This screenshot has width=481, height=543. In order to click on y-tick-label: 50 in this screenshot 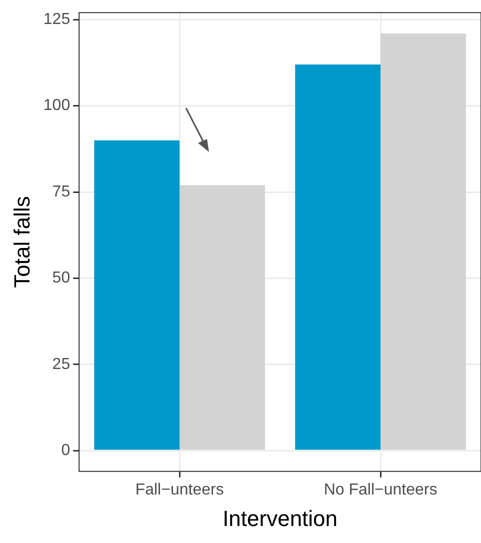, I will do `click(61, 278)`.